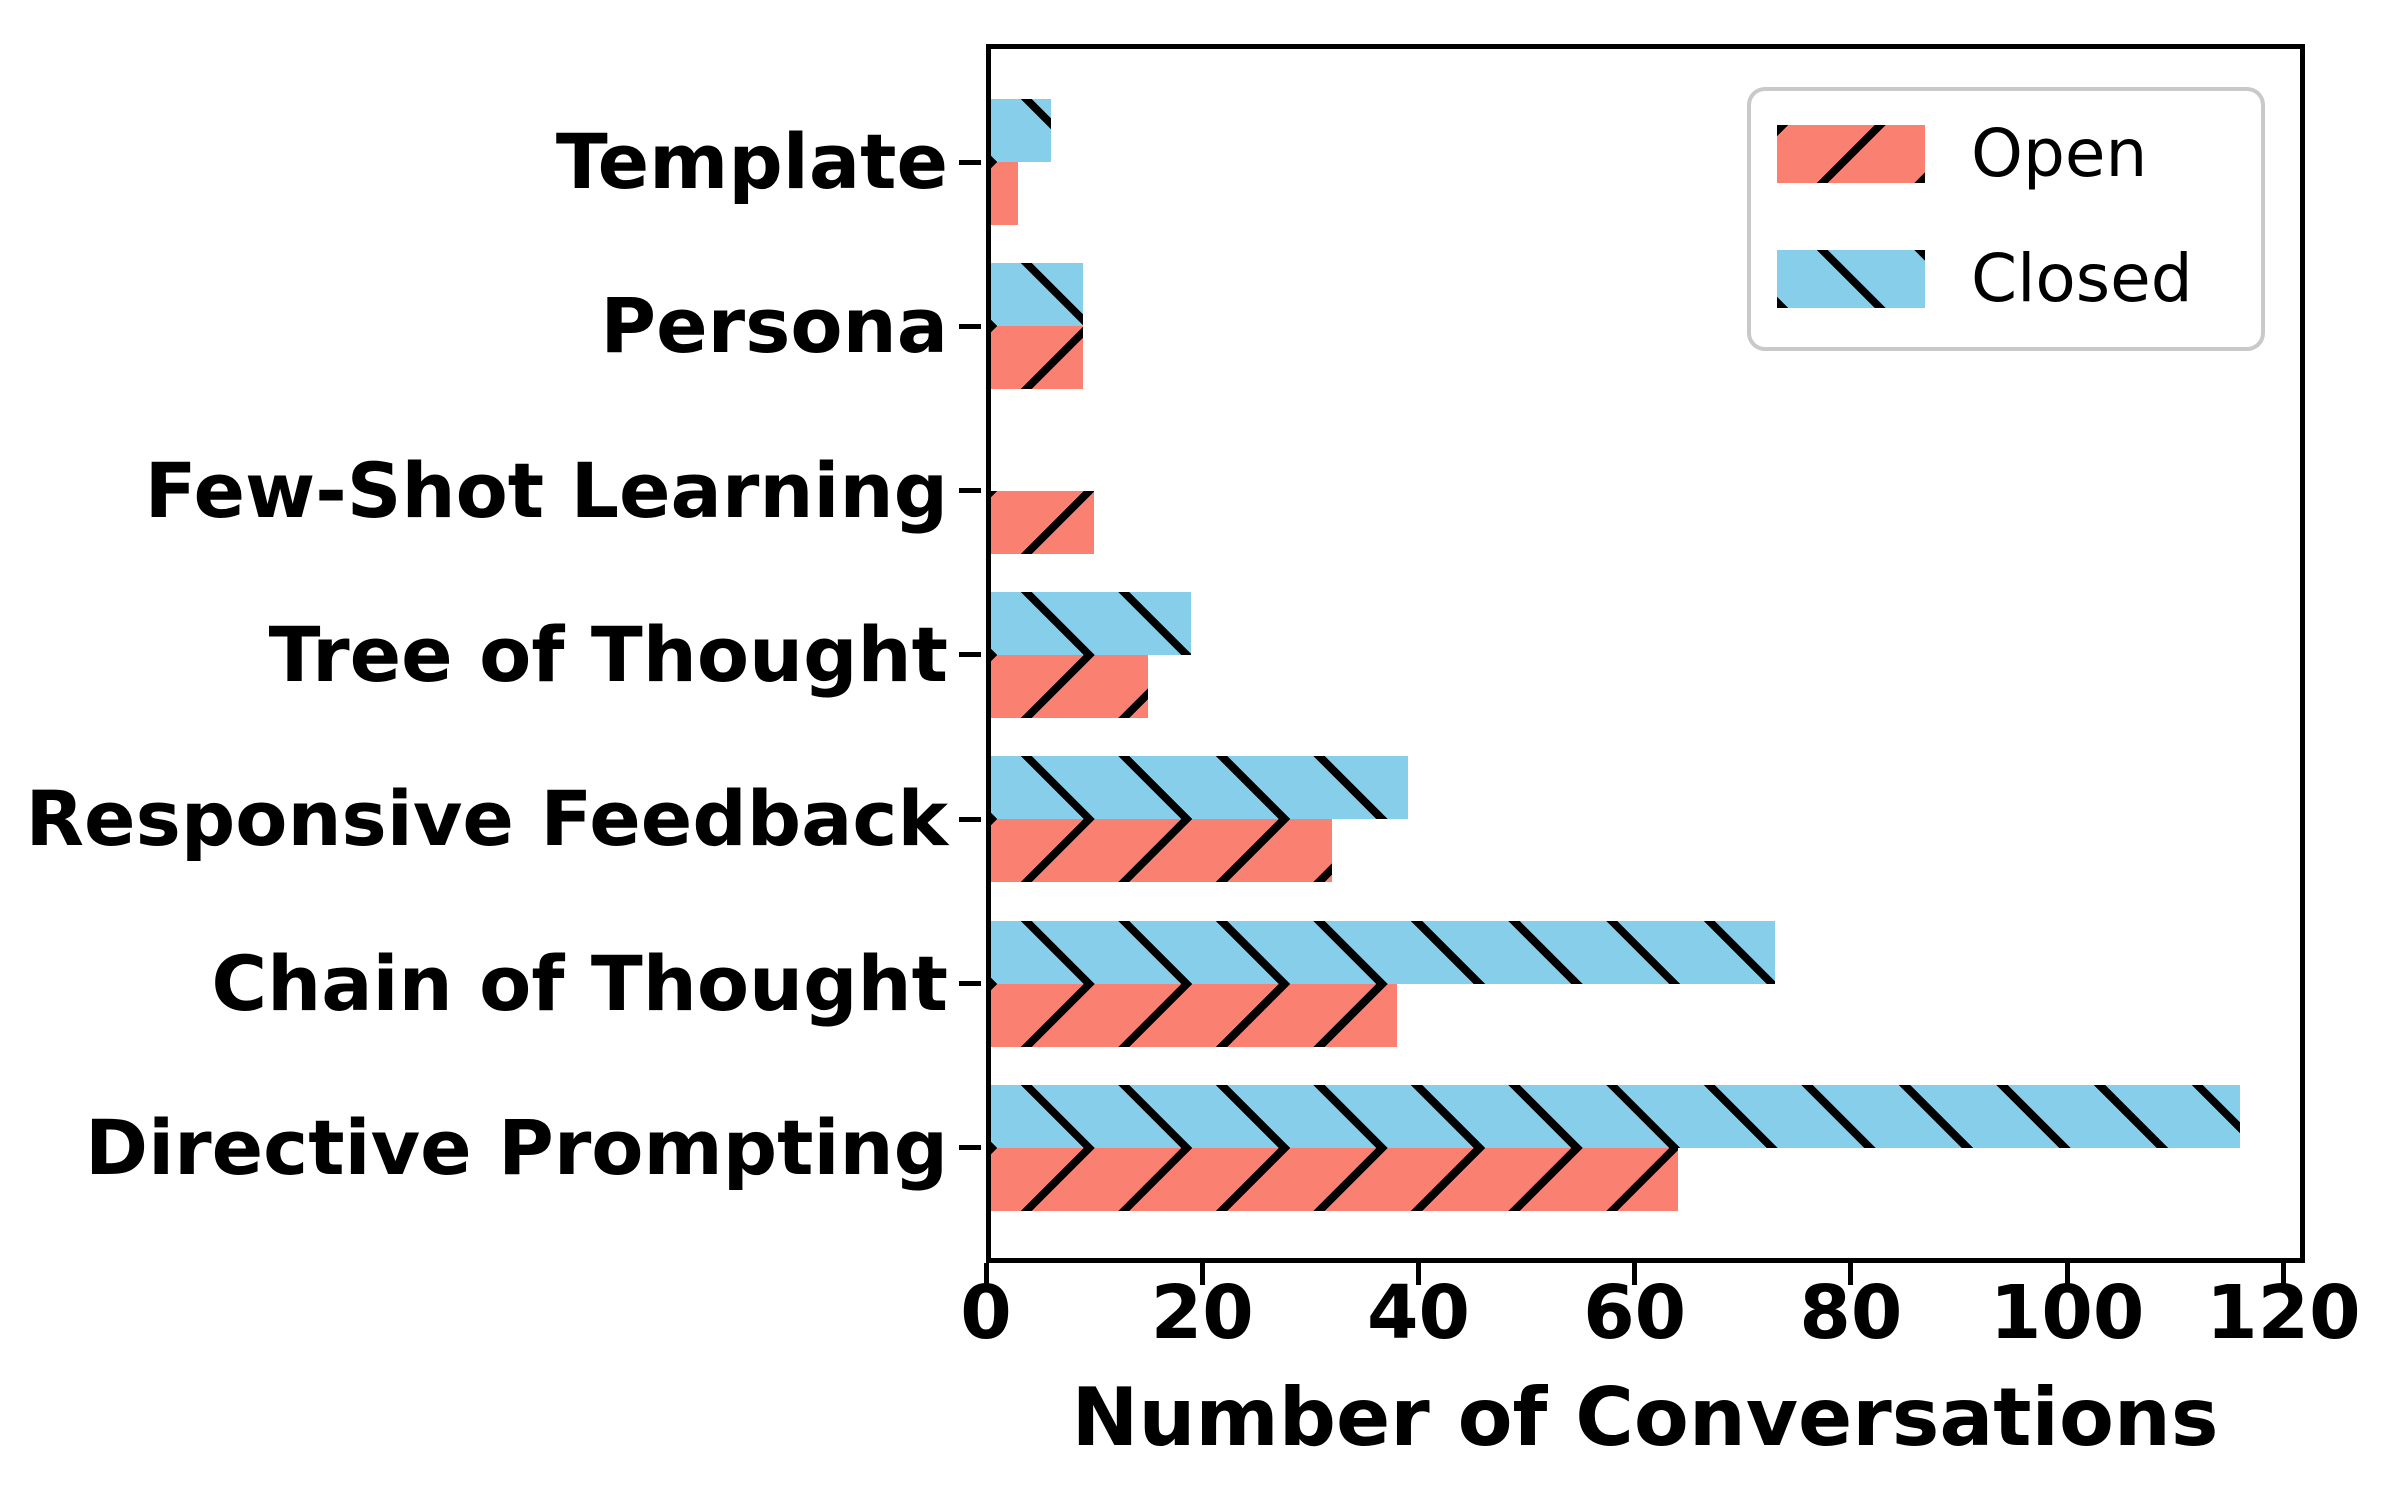 This screenshot has width=2400, height=1500. What do you see at coordinates (2283, 1313) in the screenshot?
I see `x-tick-label-120: 120` at bounding box center [2283, 1313].